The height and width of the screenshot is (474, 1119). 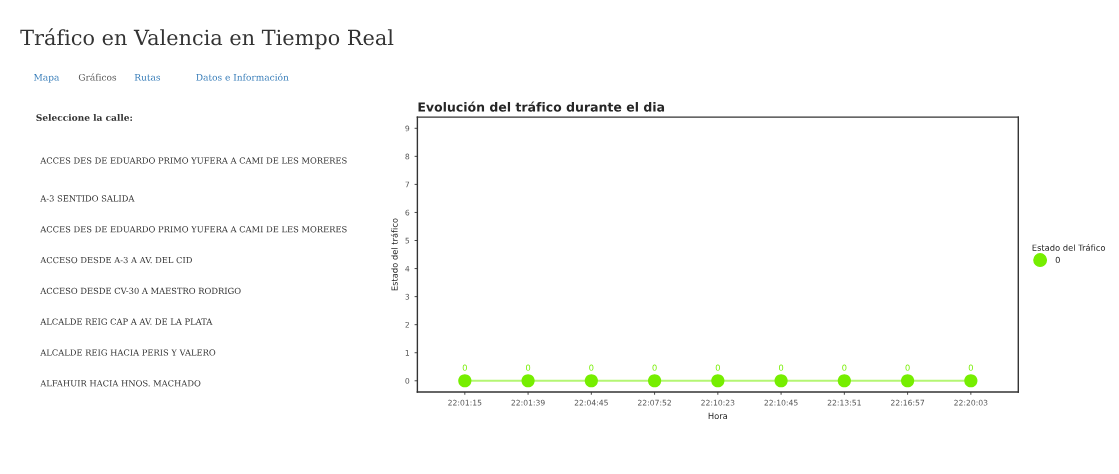 I want to click on legend-label: 0, so click(x=1057, y=260).